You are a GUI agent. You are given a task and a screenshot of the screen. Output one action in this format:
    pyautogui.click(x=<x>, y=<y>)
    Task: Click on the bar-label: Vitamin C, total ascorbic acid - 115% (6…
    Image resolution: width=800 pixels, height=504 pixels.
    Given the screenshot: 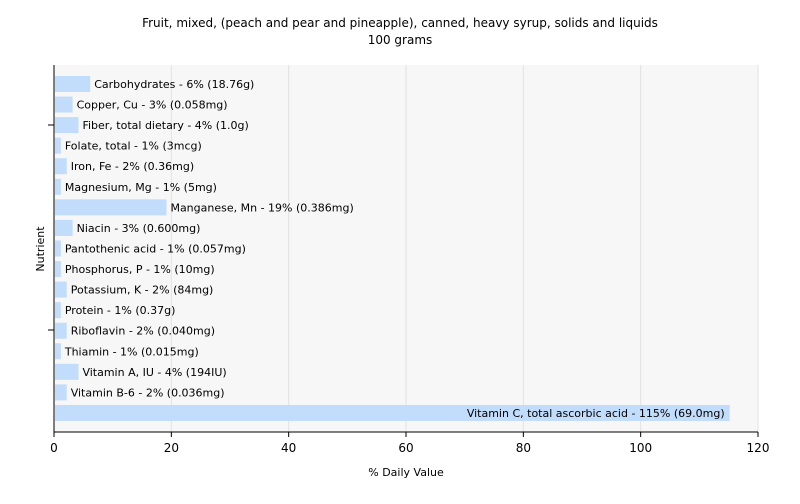 What is the action you would take?
    pyautogui.click(x=596, y=413)
    